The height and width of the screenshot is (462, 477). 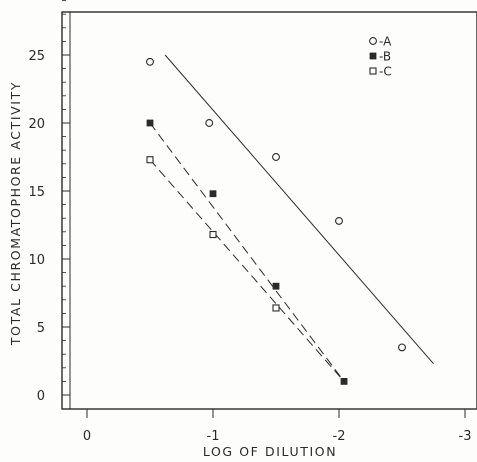 What do you see at coordinates (385, 42) in the screenshot?
I see `legend-label-A: -A` at bounding box center [385, 42].